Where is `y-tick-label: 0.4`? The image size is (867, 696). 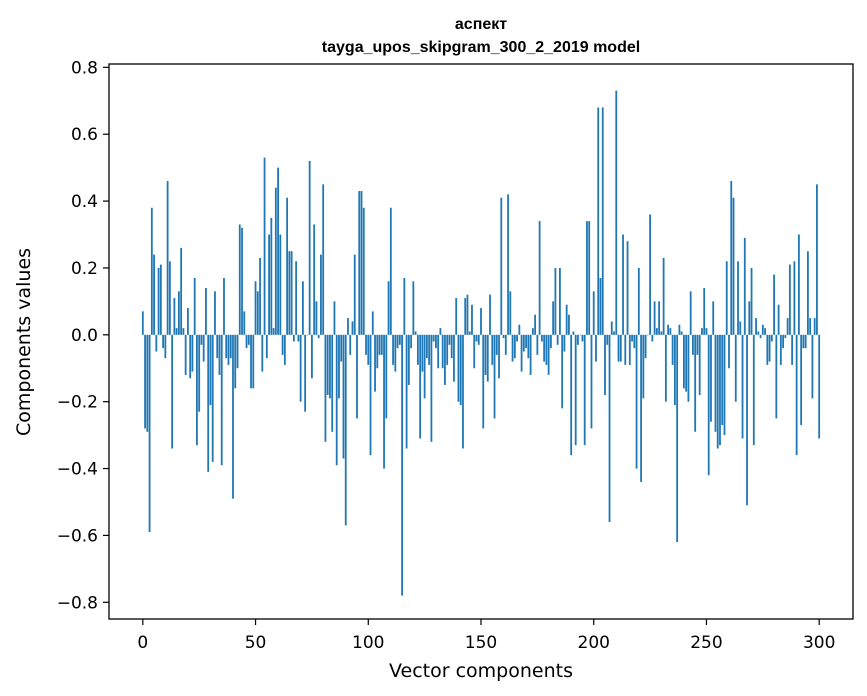 y-tick-label: 0.4 is located at coordinates (84, 202).